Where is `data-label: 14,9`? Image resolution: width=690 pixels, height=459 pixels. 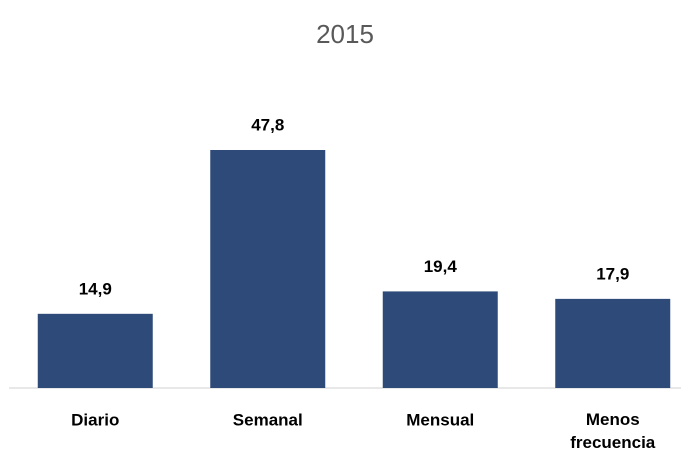
data-label: 14,9 is located at coordinates (95, 288).